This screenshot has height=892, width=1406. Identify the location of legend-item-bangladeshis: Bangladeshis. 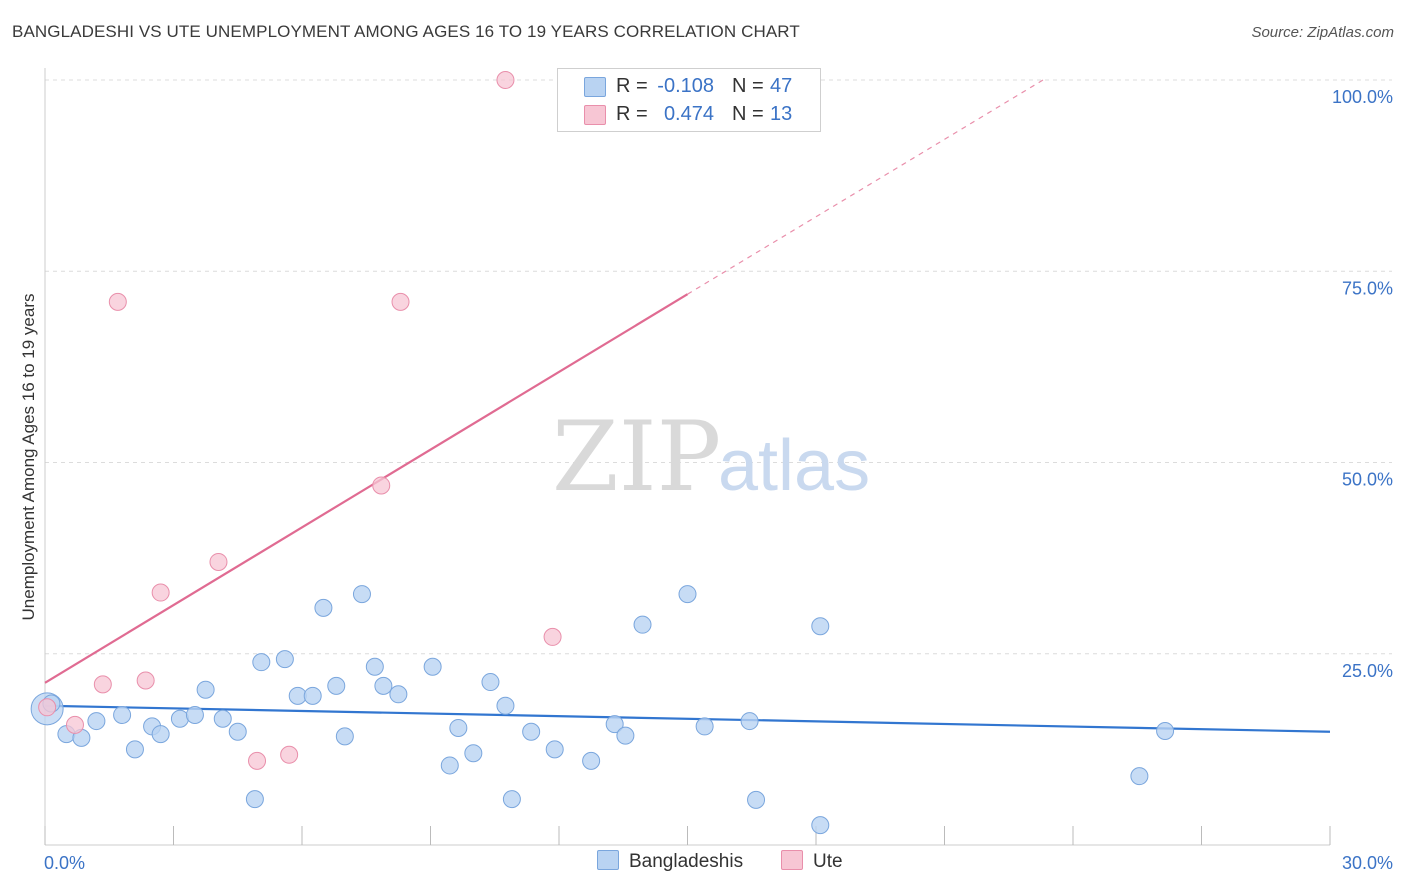
(670, 861).